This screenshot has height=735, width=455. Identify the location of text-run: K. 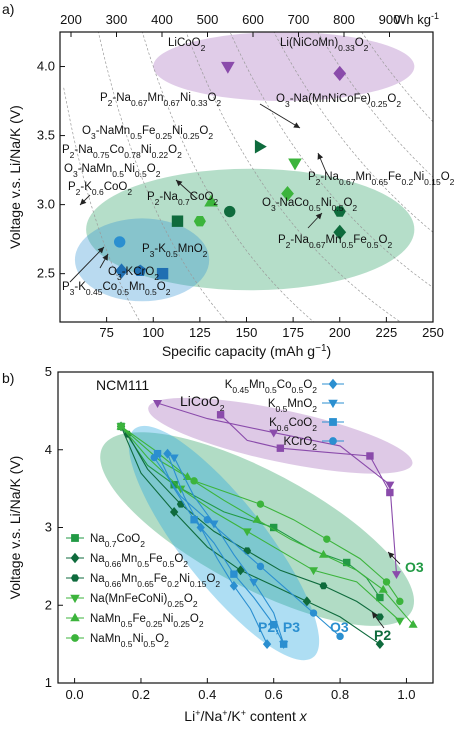
(272, 404).